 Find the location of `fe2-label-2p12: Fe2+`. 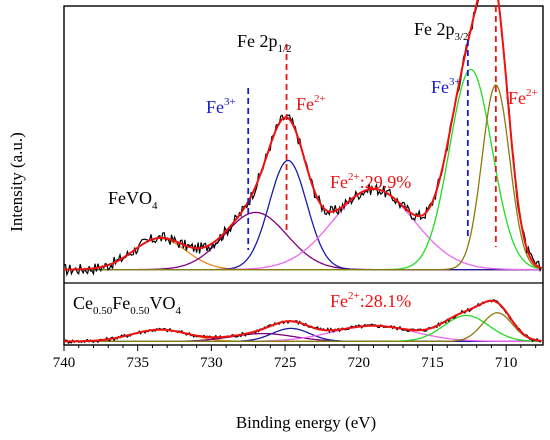

fe2-label-2p12: Fe2+ is located at coordinates (311, 103).